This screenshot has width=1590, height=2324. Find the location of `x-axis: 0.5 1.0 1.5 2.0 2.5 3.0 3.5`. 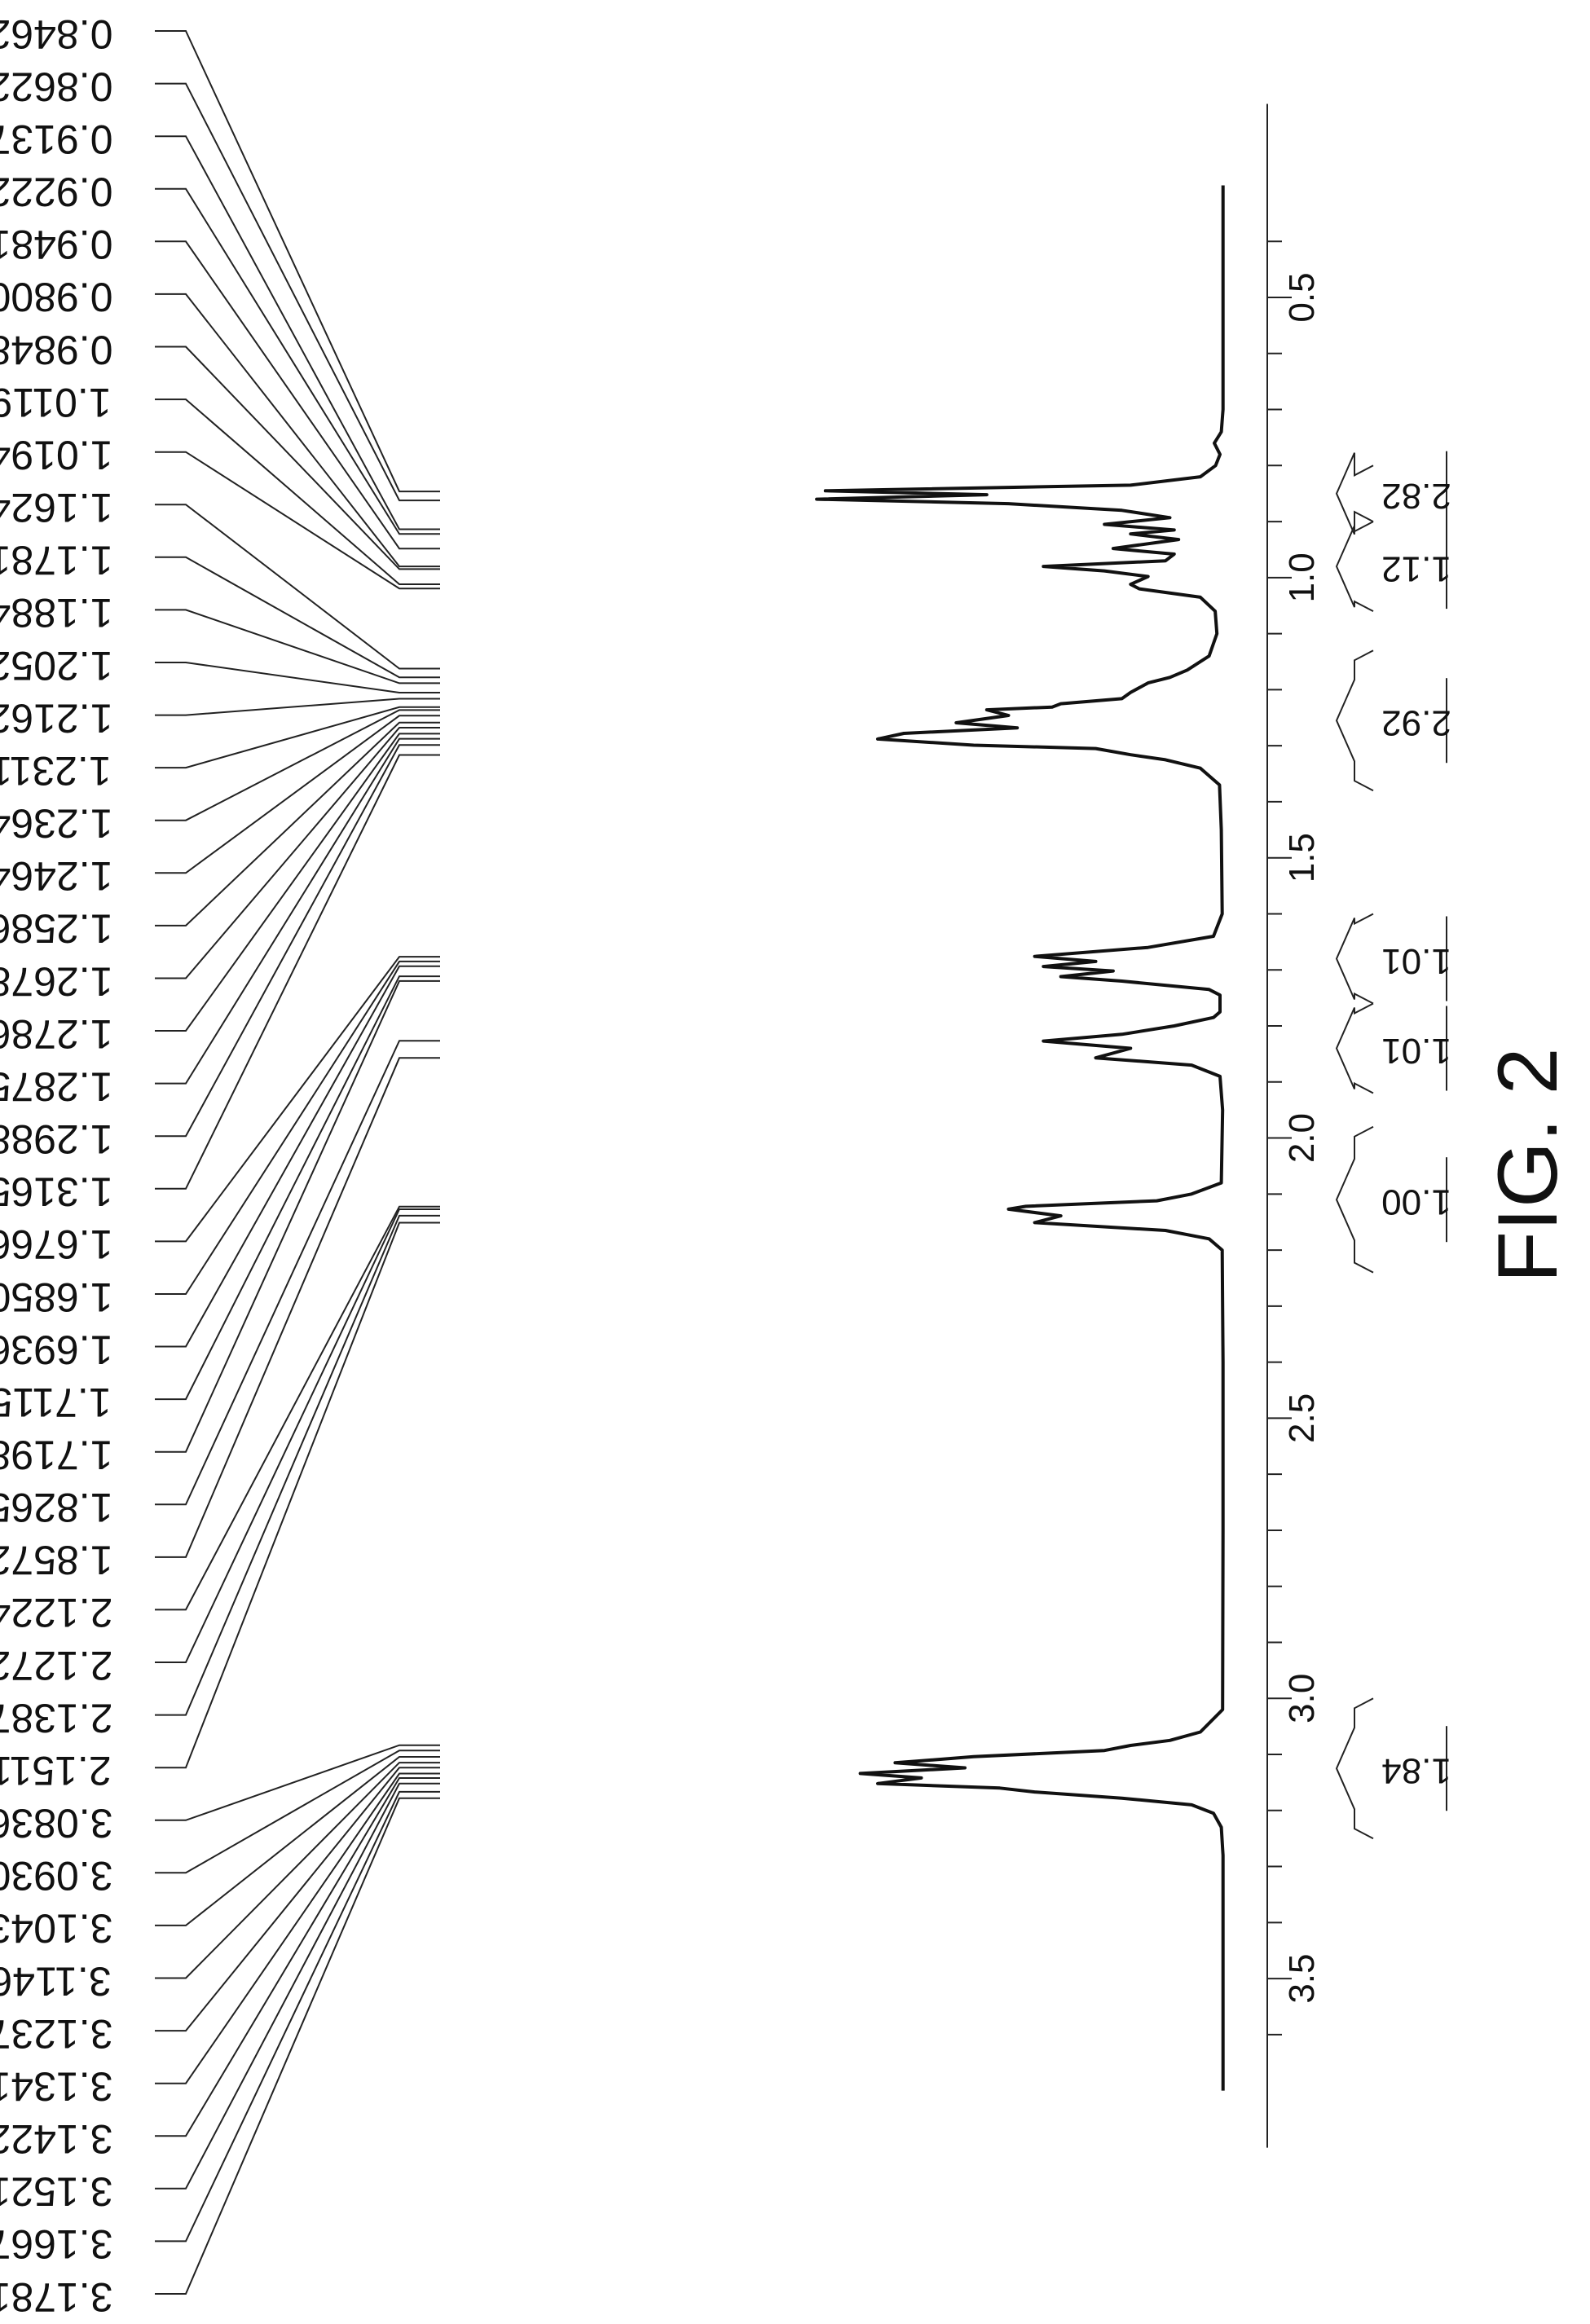

x-axis: 0.5 1.0 1.5 2.0 2.5 3.0 3.5 is located at coordinates (1294, 1125).